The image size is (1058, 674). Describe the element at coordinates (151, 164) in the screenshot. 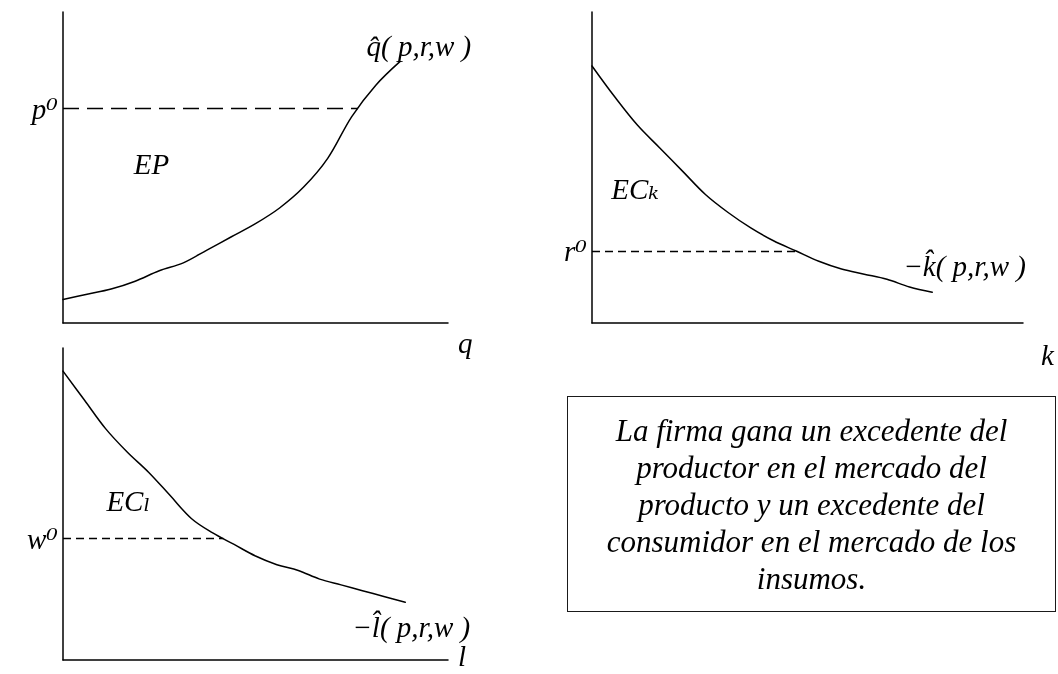

I see `annotation: EP` at that location.